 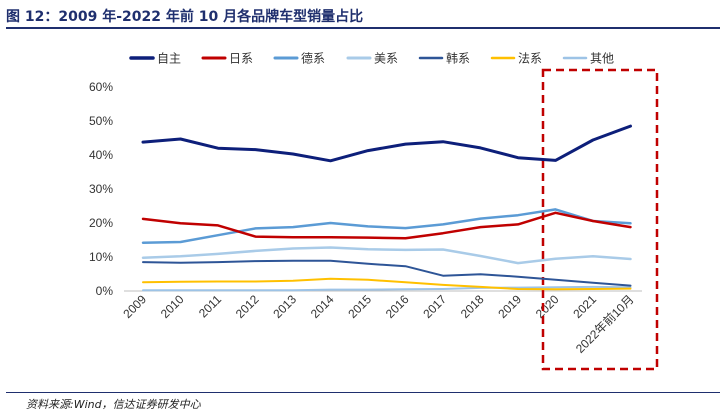 I want to click on chart-title: 图 12：2009 年-2022 年前 10 月各品牌车型销量占比, so click(x=185, y=17).